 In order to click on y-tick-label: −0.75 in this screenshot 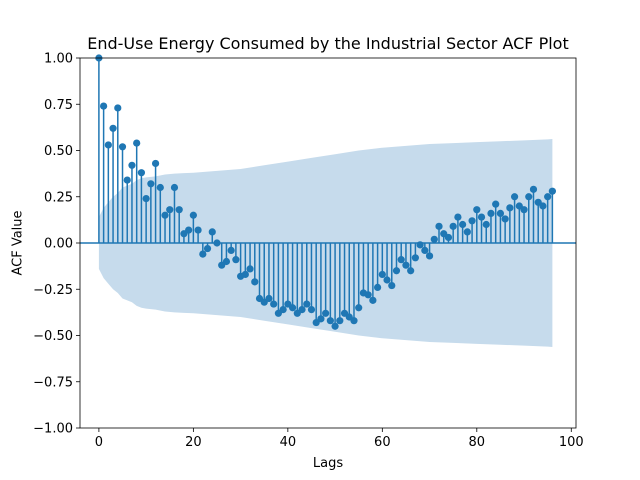, I will do `click(53, 382)`.